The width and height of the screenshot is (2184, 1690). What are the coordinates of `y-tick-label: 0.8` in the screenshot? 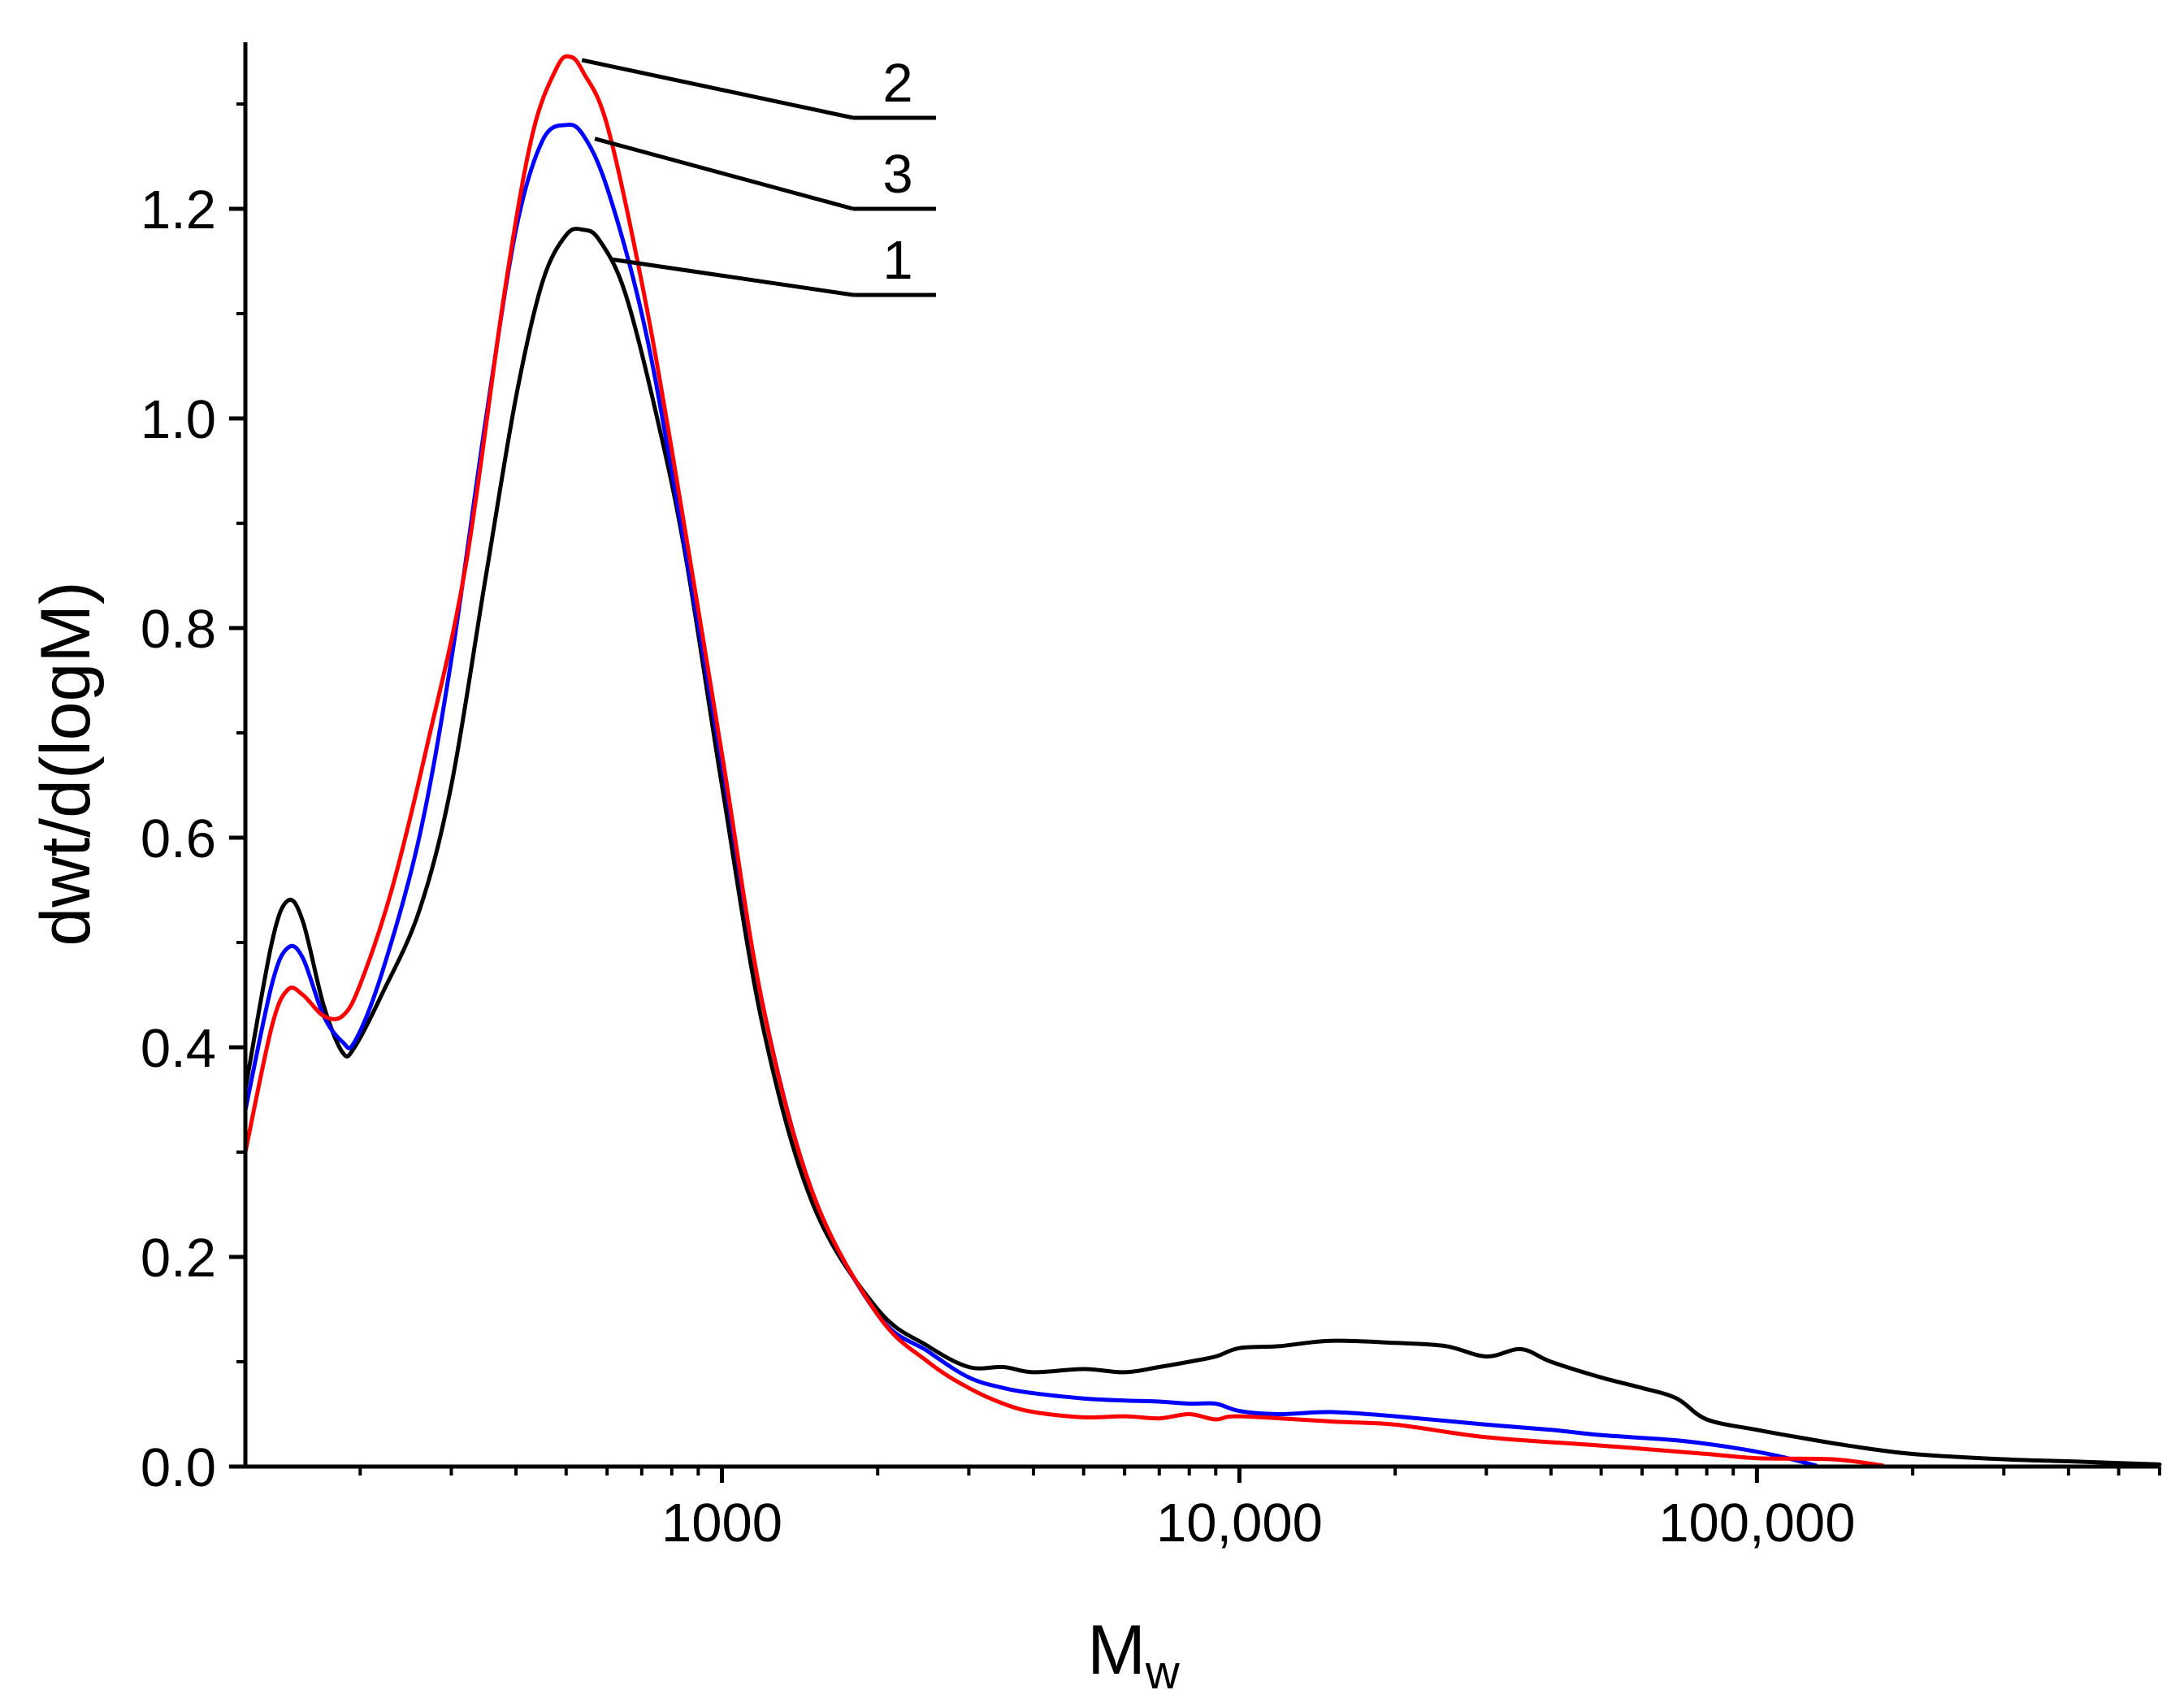 It's located at (178, 629).